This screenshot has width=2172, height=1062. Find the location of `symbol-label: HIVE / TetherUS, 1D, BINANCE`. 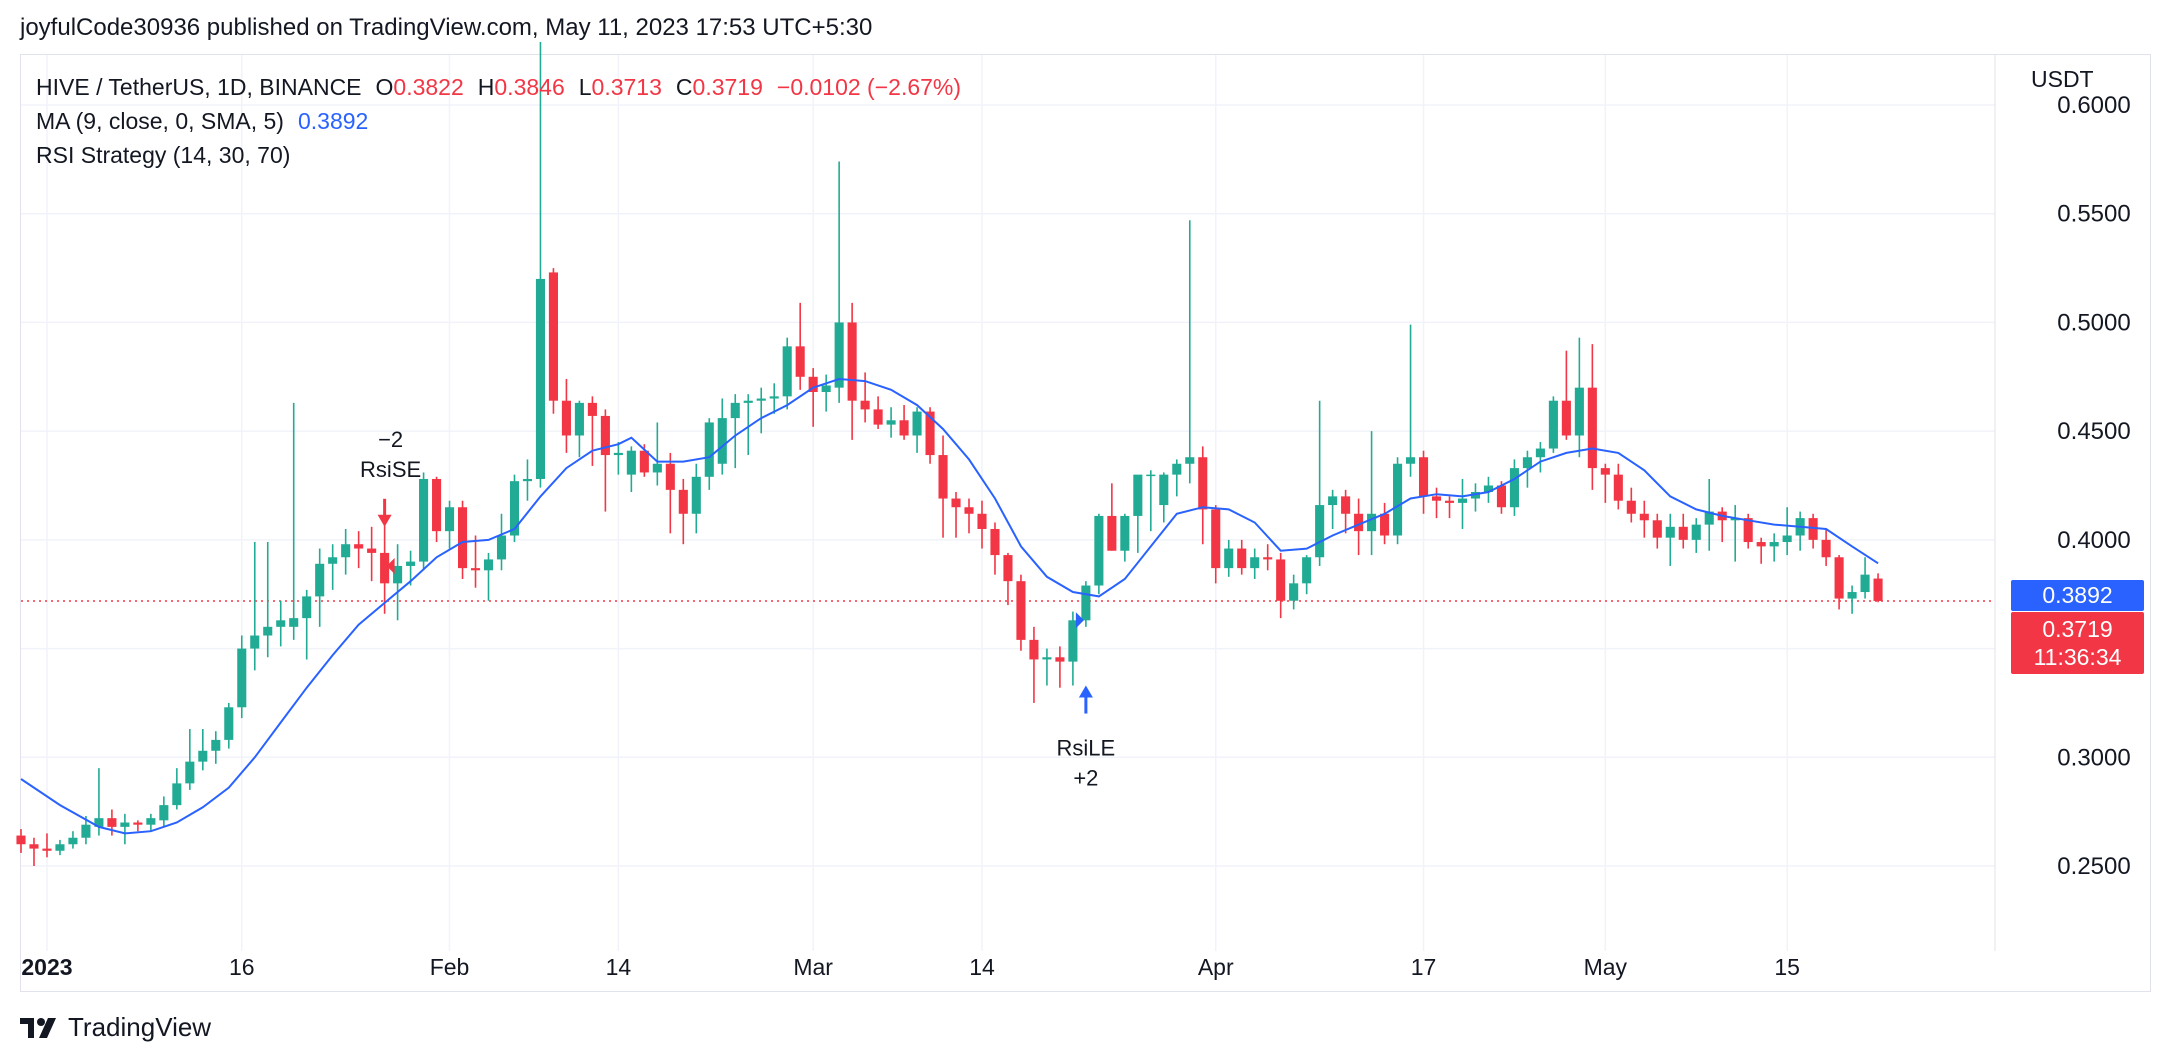

symbol-label: HIVE / TetherUS, 1D, BINANCE is located at coordinates (199, 87).